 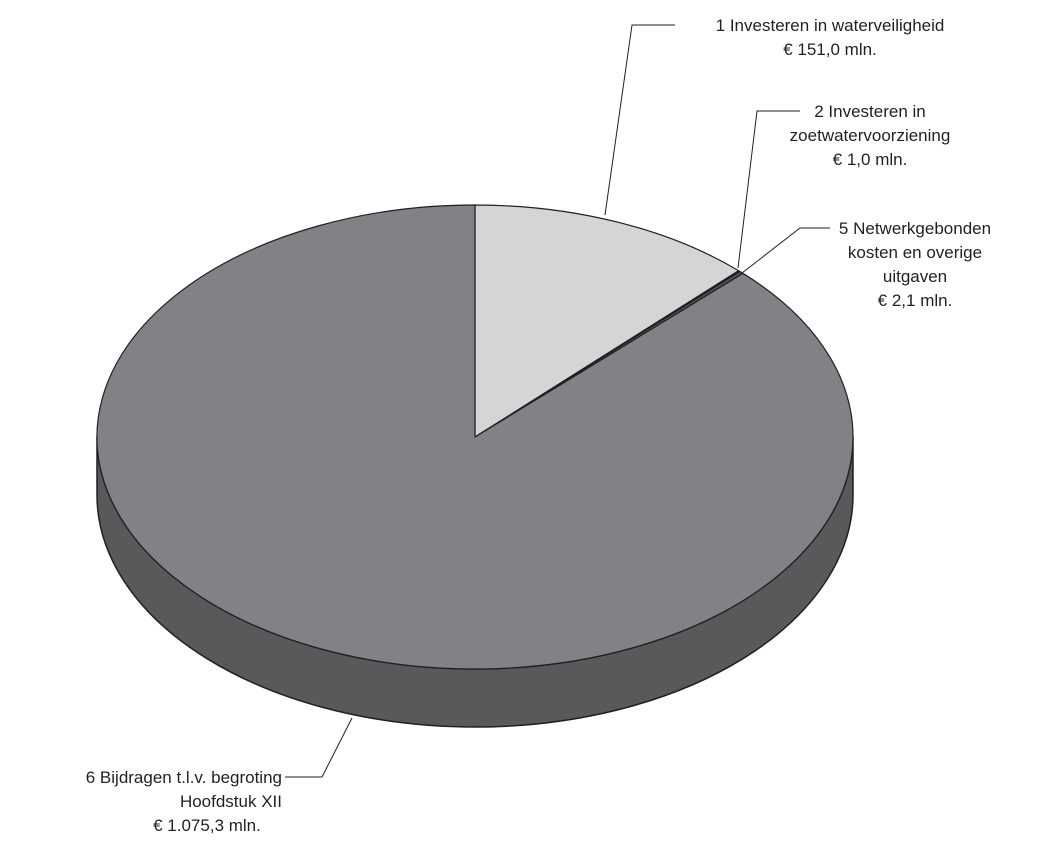 What do you see at coordinates (830, 49) in the screenshot?
I see `value-label: € 151,0 mln.` at bounding box center [830, 49].